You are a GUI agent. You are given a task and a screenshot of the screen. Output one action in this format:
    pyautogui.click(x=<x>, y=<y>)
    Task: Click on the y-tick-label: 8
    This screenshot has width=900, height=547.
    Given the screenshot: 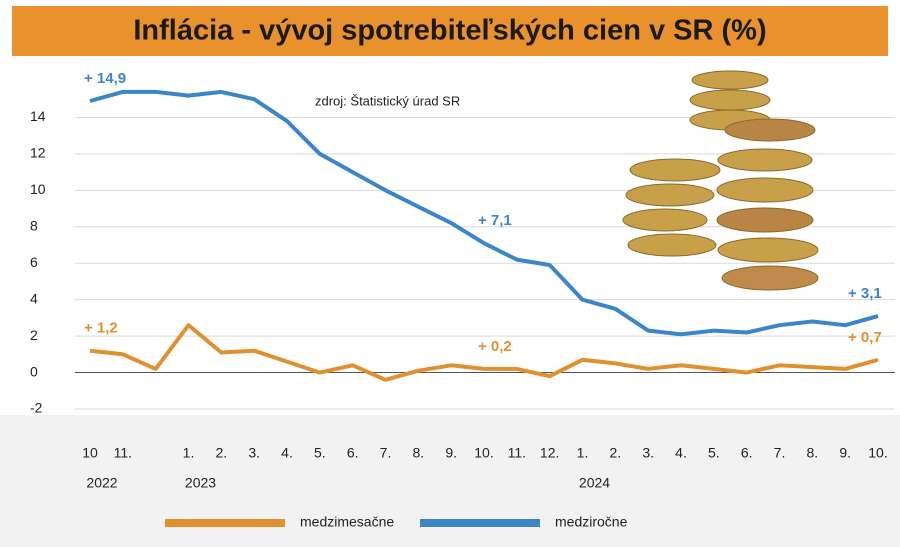 What is the action you would take?
    pyautogui.click(x=34, y=225)
    